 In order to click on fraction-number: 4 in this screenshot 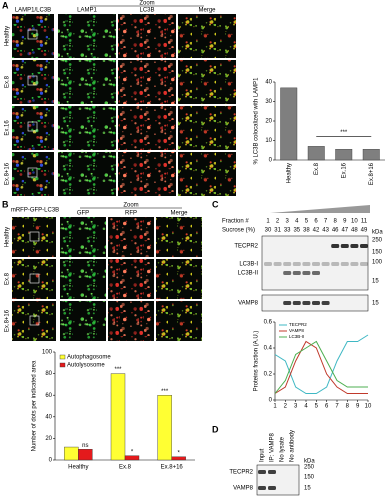, I will do `click(297, 222)`.